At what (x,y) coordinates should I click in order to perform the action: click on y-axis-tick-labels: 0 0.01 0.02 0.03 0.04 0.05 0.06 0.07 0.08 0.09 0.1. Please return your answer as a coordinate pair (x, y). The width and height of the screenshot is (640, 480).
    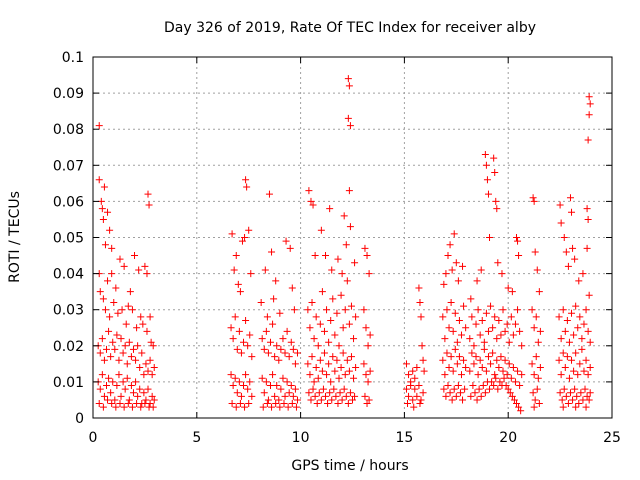
    Looking at the image, I should click on (68, 238).